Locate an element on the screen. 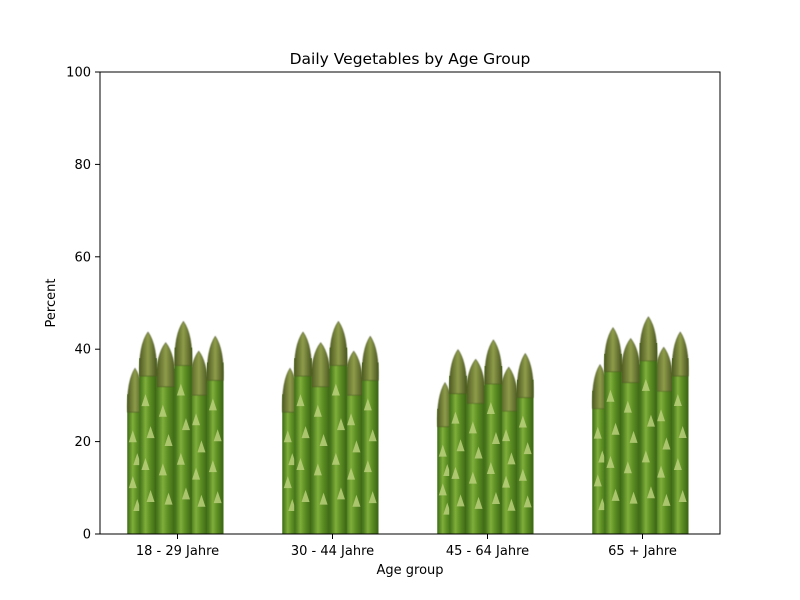 The height and width of the screenshot is (600, 800). y-tick-label: 0 is located at coordinates (87, 535).